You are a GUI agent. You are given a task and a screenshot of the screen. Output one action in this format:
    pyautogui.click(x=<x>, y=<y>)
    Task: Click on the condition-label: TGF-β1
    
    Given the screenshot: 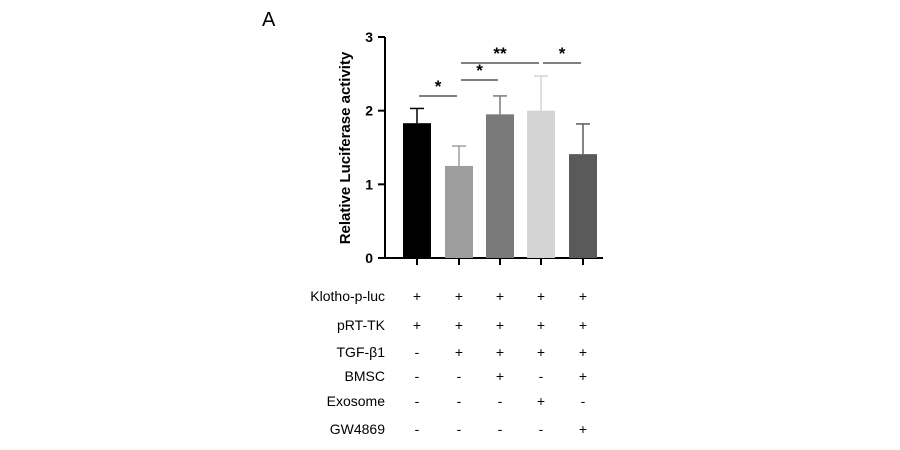 What is the action you would take?
    pyautogui.click(x=361, y=352)
    